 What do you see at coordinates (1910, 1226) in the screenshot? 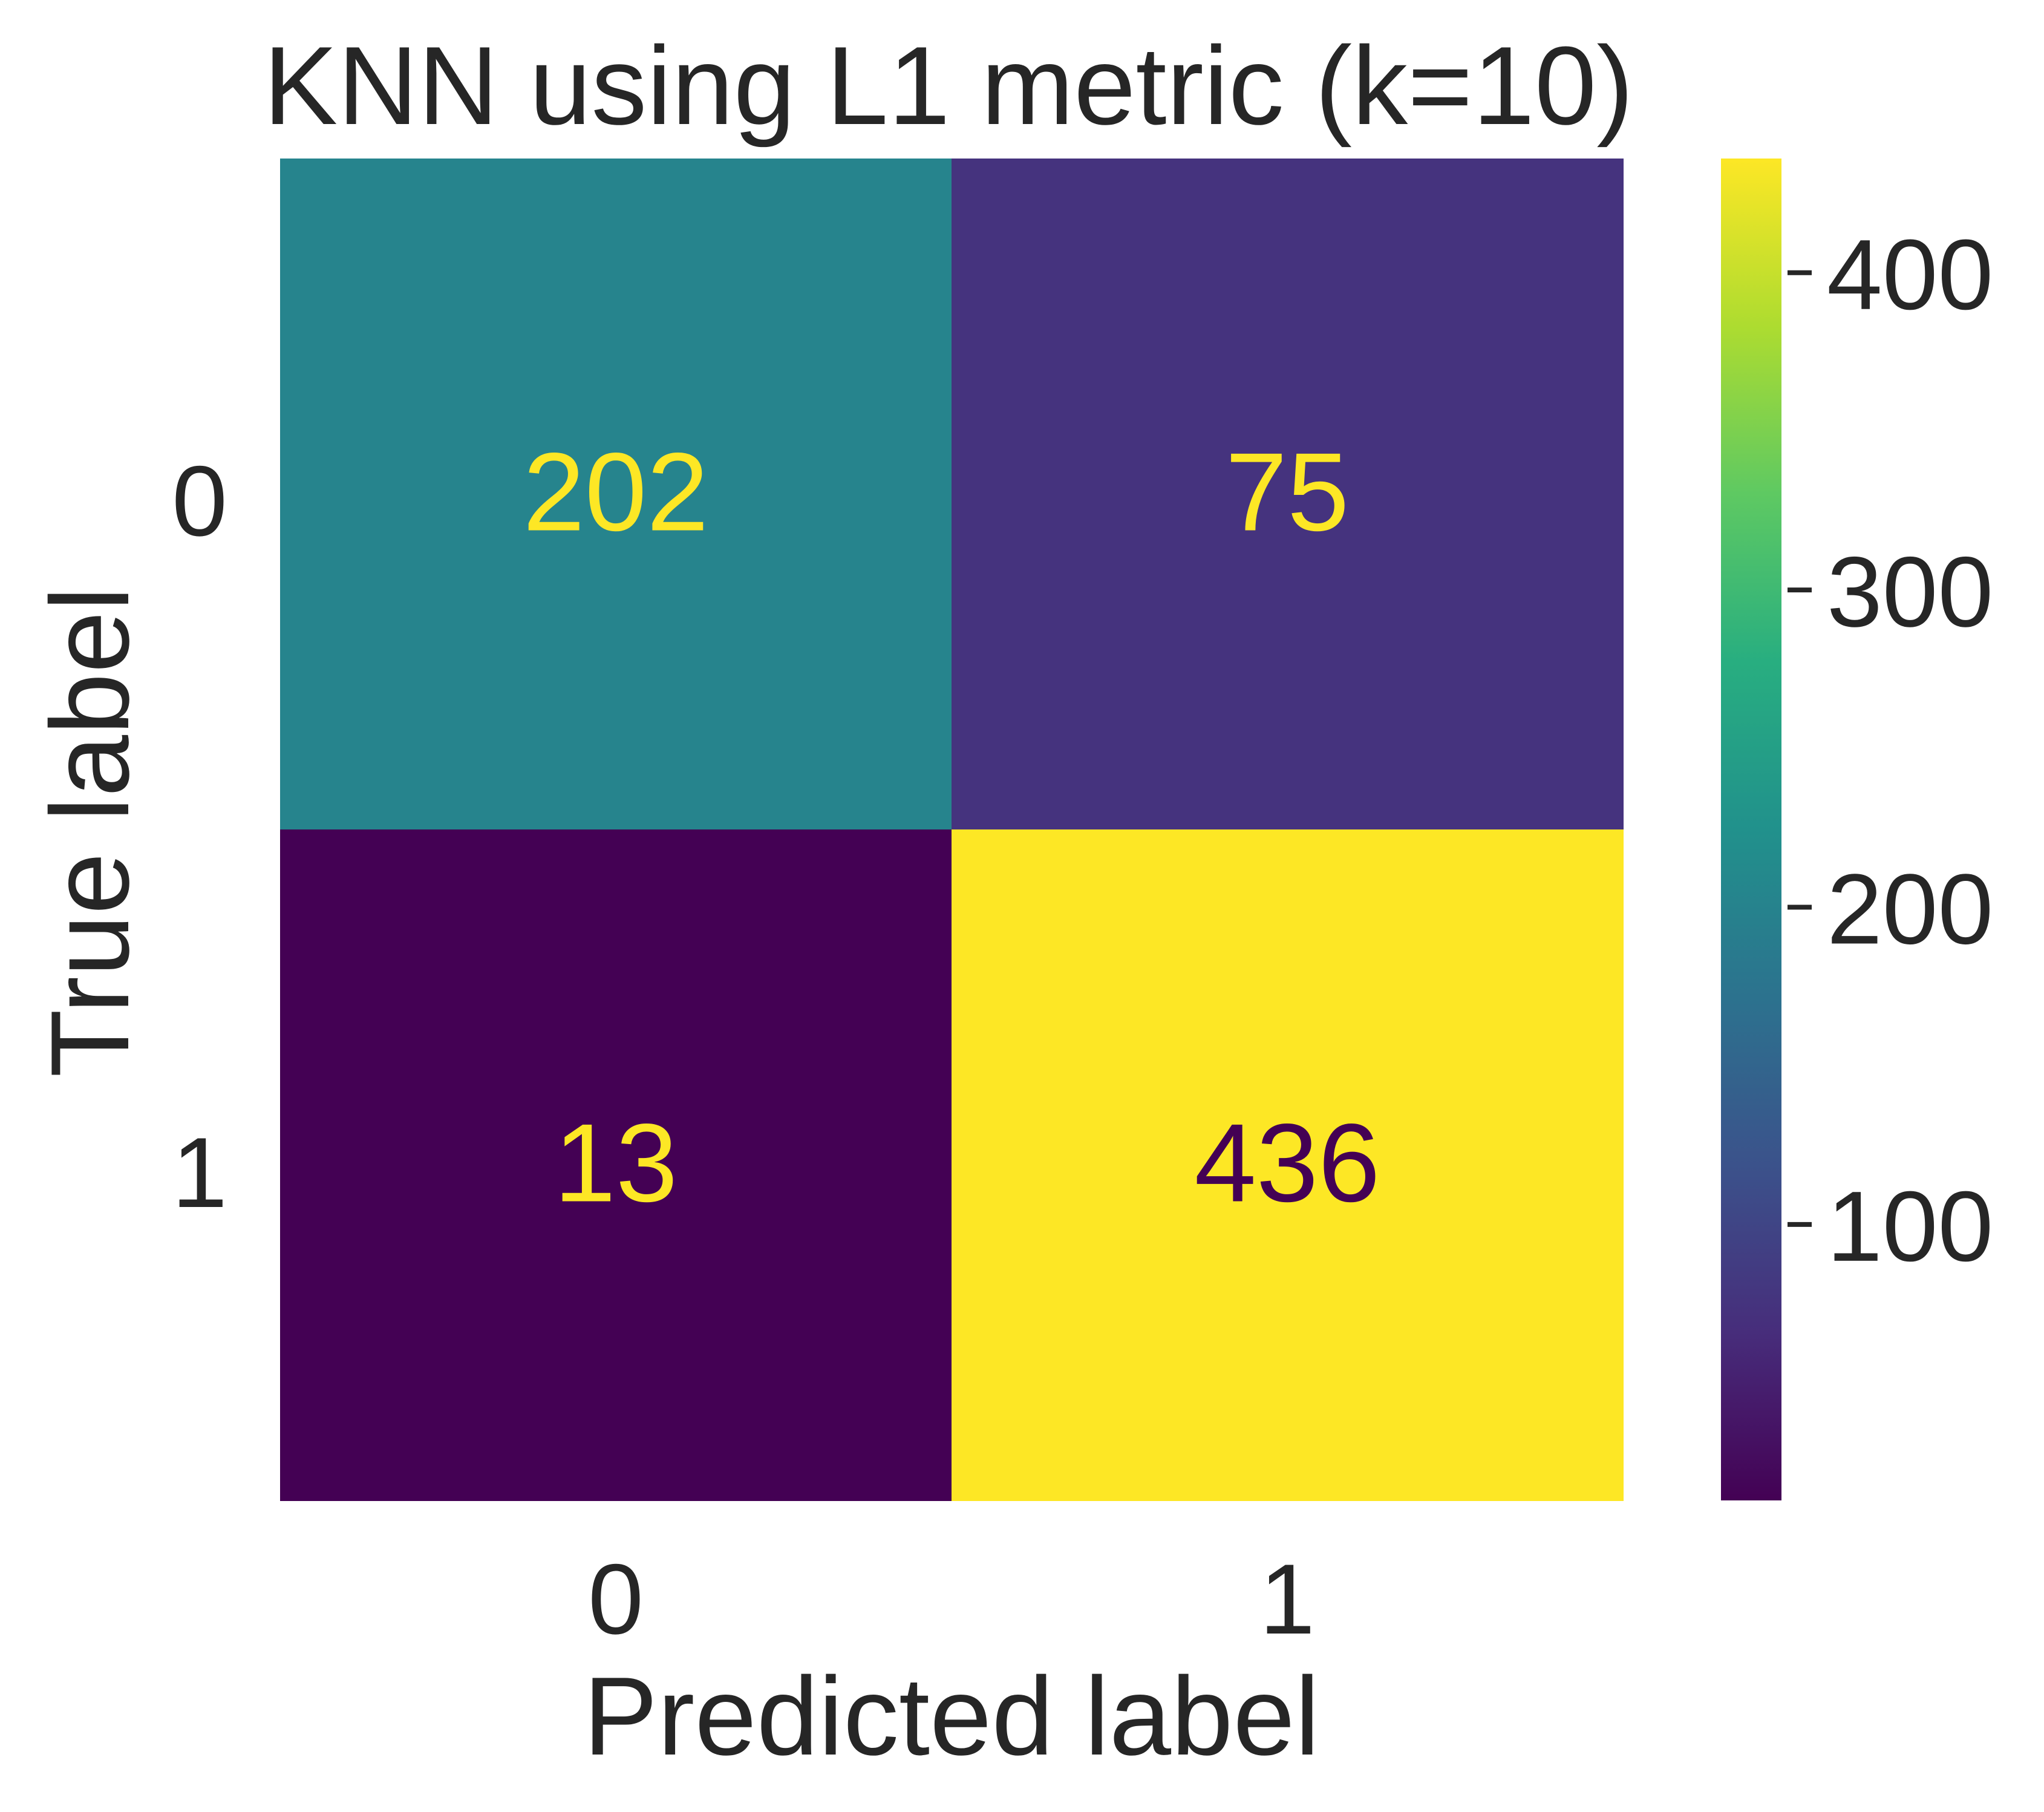
I see `colorbar-tick-label-100: 100` at bounding box center [1910, 1226].